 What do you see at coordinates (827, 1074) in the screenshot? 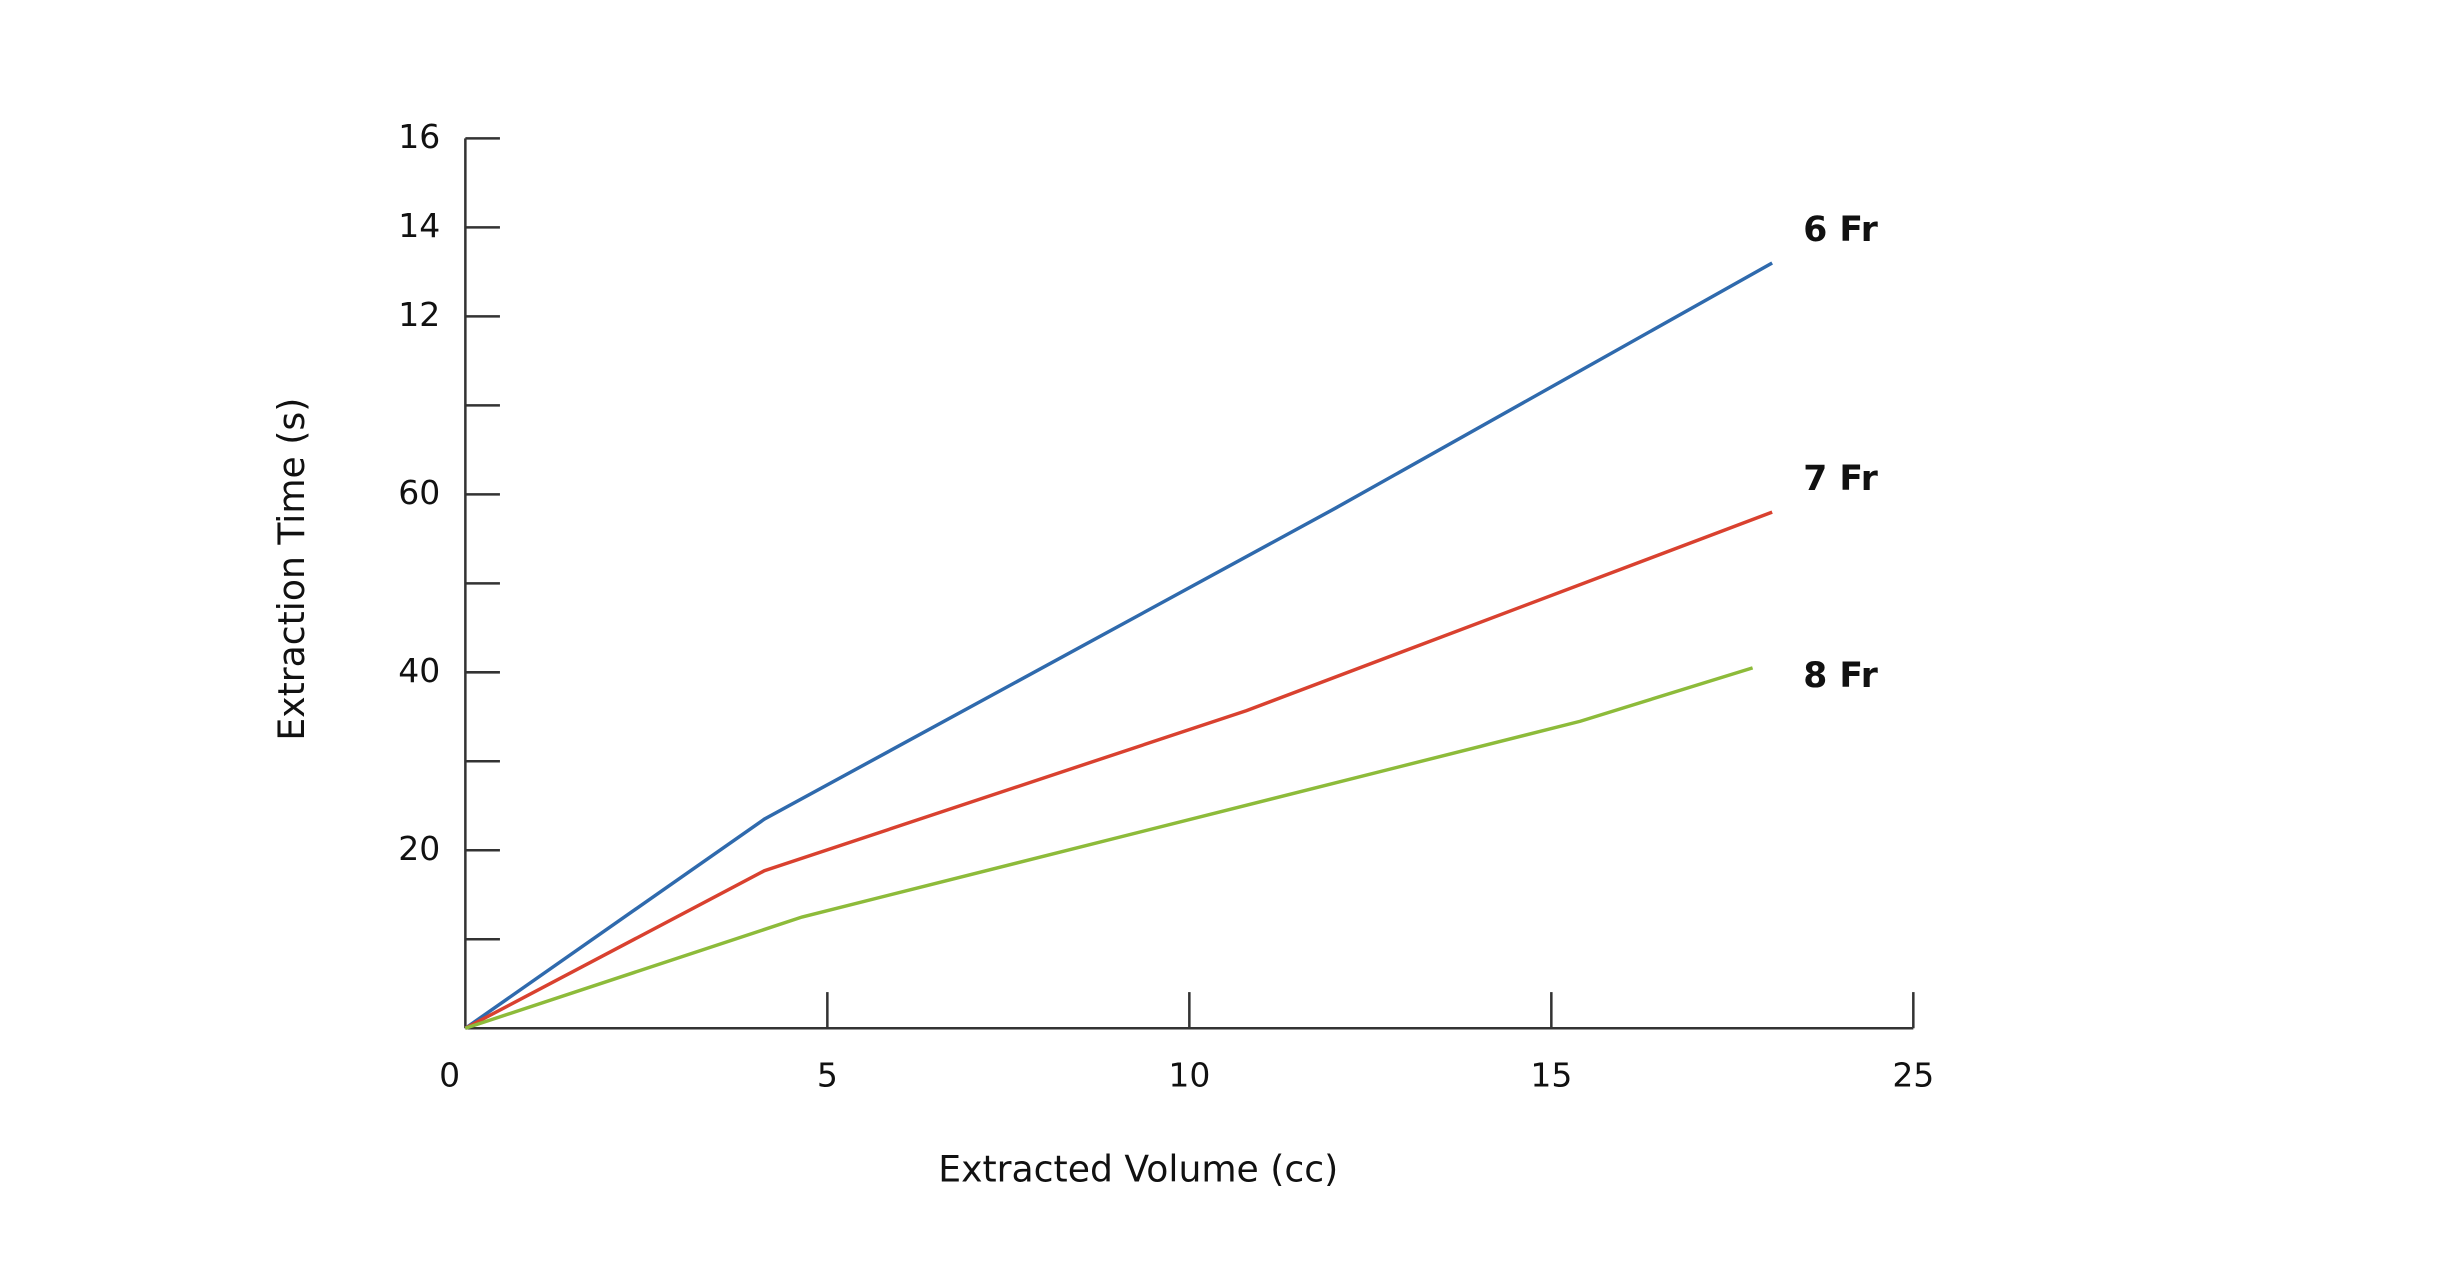
I see `x-tick-label: 5` at bounding box center [827, 1074].